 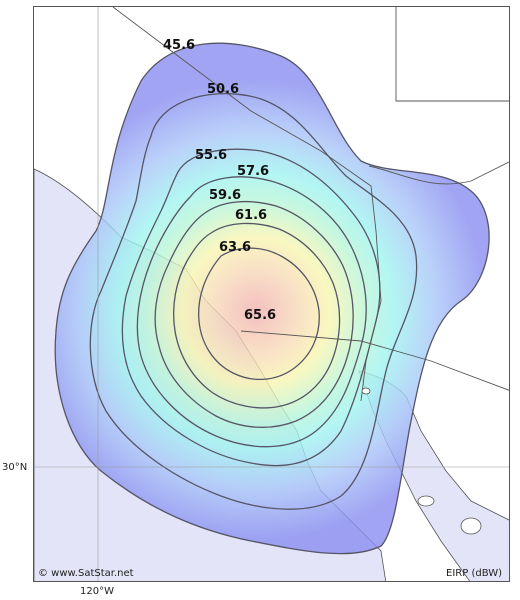 I want to click on contour-label-65-6: 65.6, so click(x=260, y=315).